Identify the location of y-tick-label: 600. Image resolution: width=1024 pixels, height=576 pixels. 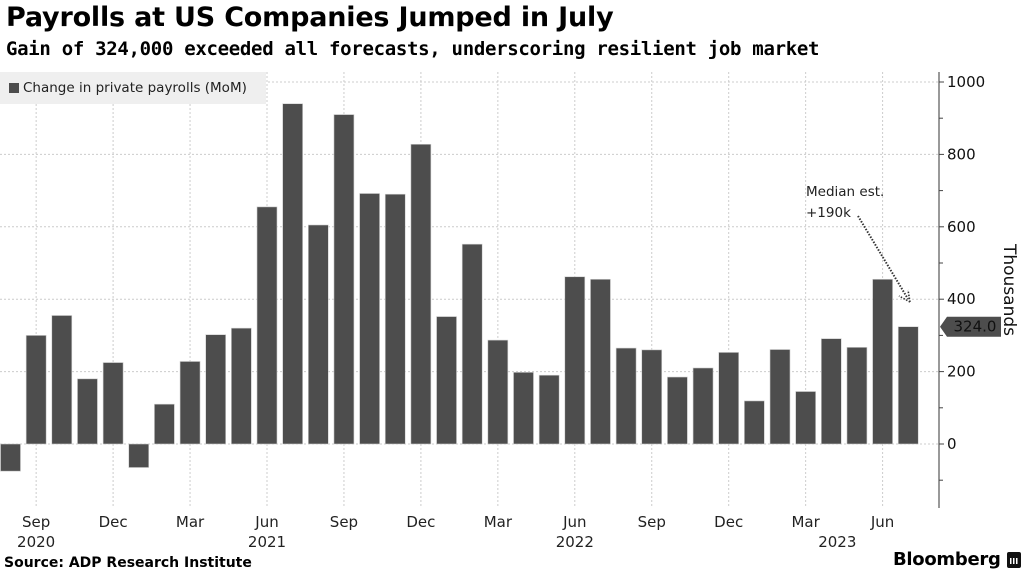
(961, 227).